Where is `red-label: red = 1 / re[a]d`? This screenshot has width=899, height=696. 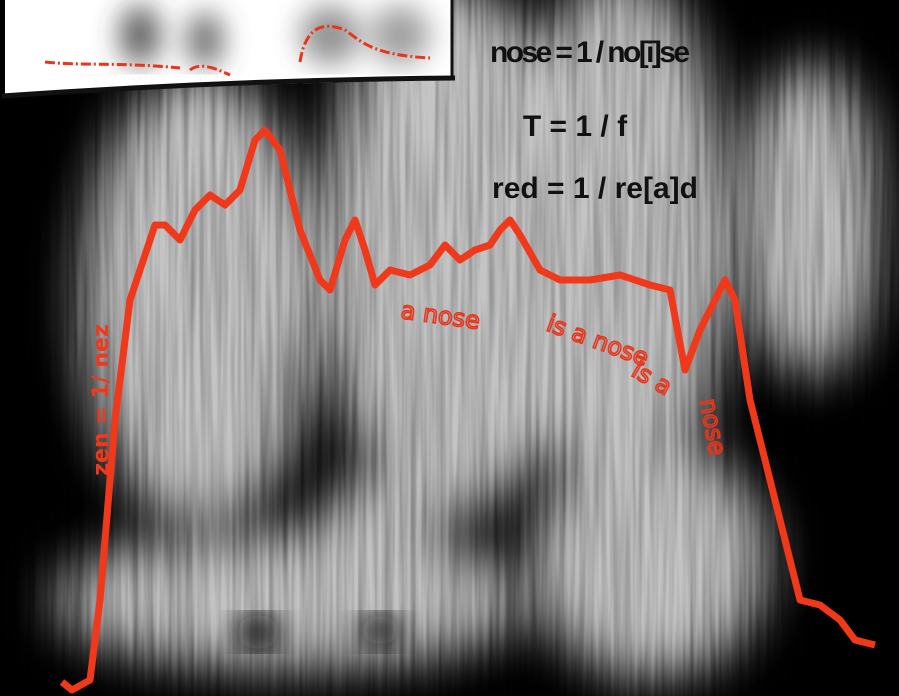 red-label: red = 1 / re[a]d is located at coordinates (595, 188).